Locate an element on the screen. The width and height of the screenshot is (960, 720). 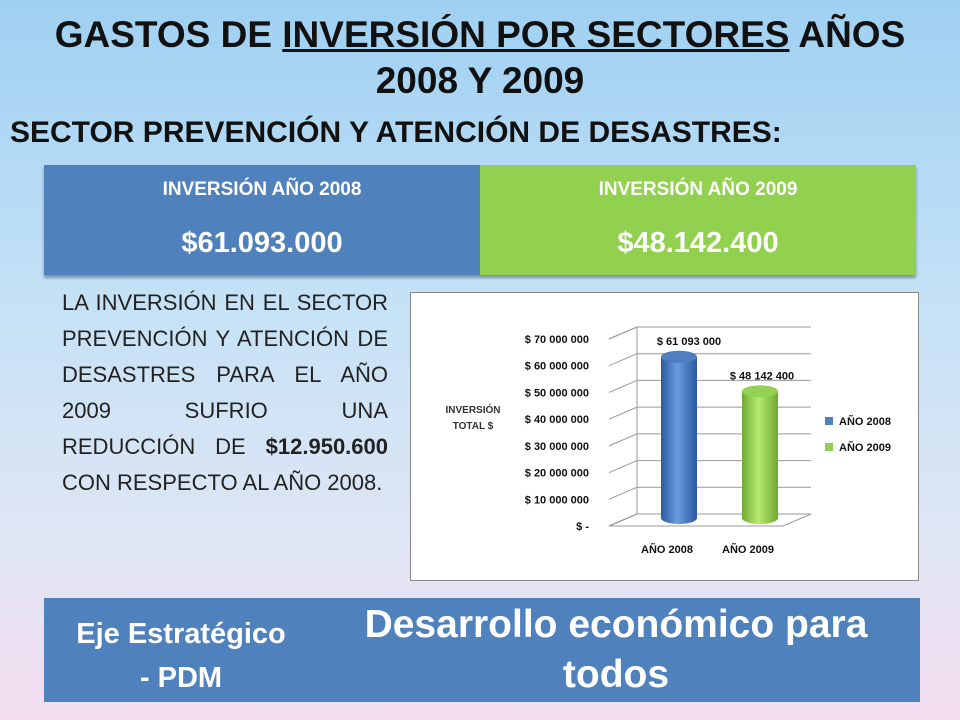
paragraph-reduction-amount: $12.950.600 is located at coordinates (326, 446).